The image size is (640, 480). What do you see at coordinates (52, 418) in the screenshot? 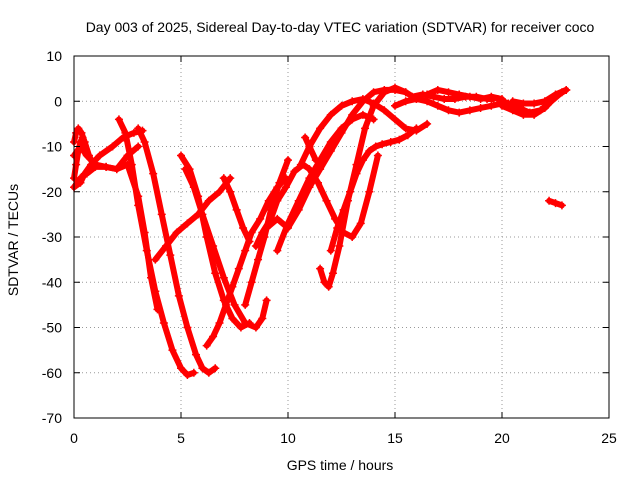
I see `y-tick-label: -70` at bounding box center [52, 418].